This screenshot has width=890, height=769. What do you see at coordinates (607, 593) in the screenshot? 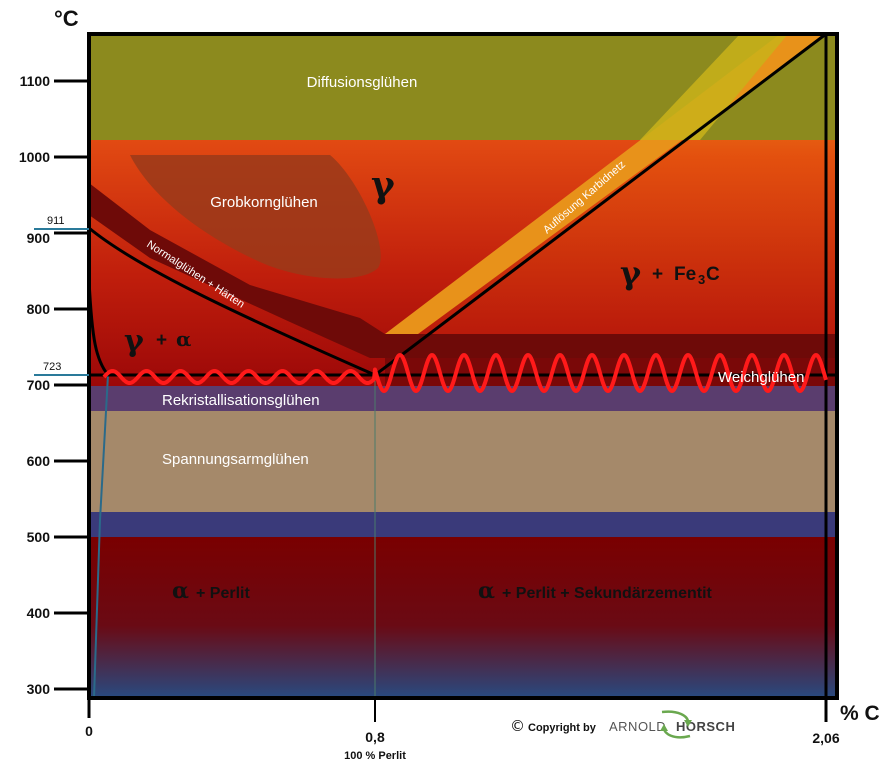
I see `alpha-perlit-sek-text: + Perlit + Sekundärzementit` at bounding box center [607, 593].